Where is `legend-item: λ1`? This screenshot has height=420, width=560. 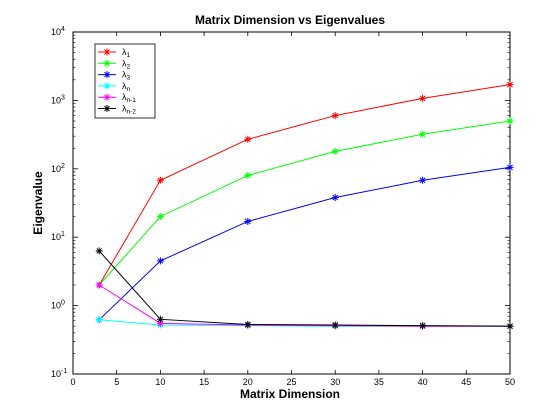
legend-item: λ1 is located at coordinates (114, 53).